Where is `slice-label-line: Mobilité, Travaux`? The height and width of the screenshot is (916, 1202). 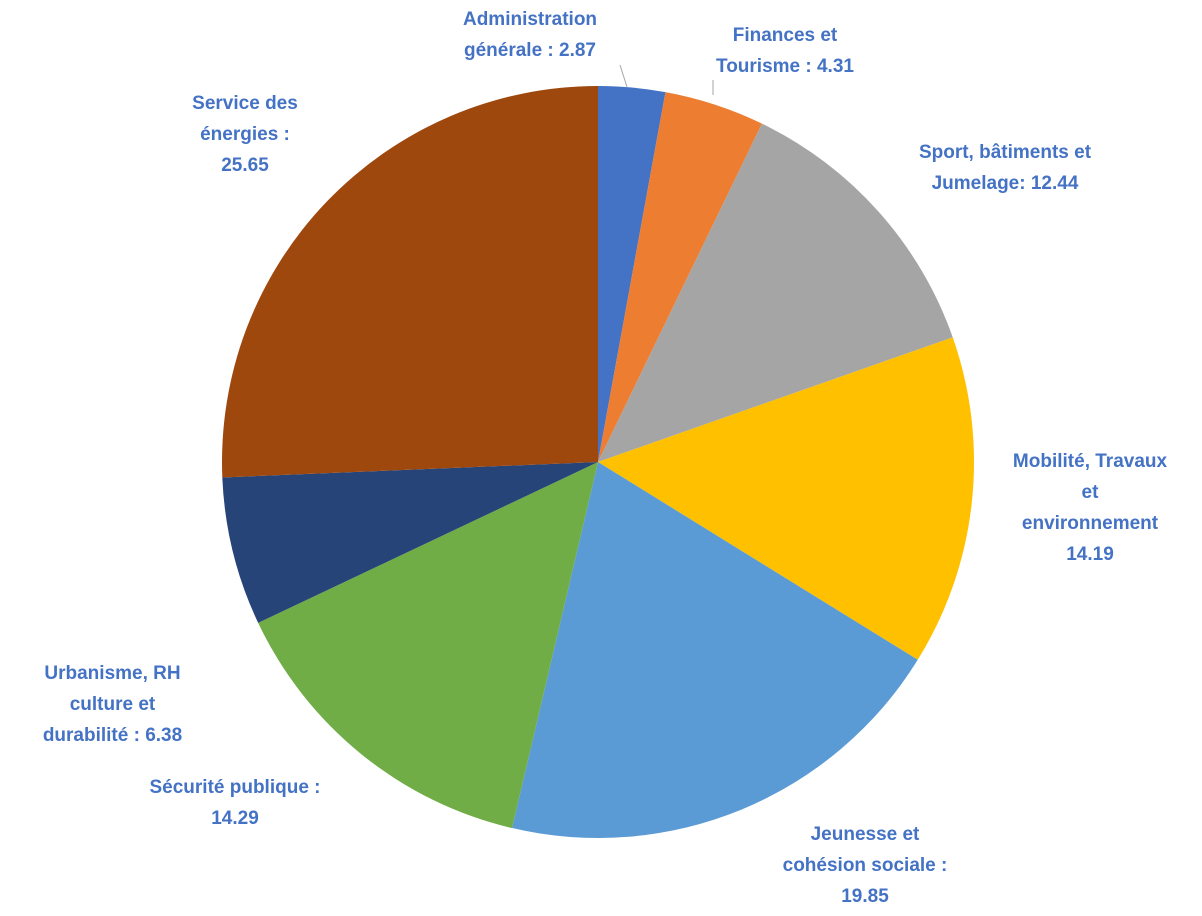 slice-label-line: Mobilité, Travaux is located at coordinates (1090, 461).